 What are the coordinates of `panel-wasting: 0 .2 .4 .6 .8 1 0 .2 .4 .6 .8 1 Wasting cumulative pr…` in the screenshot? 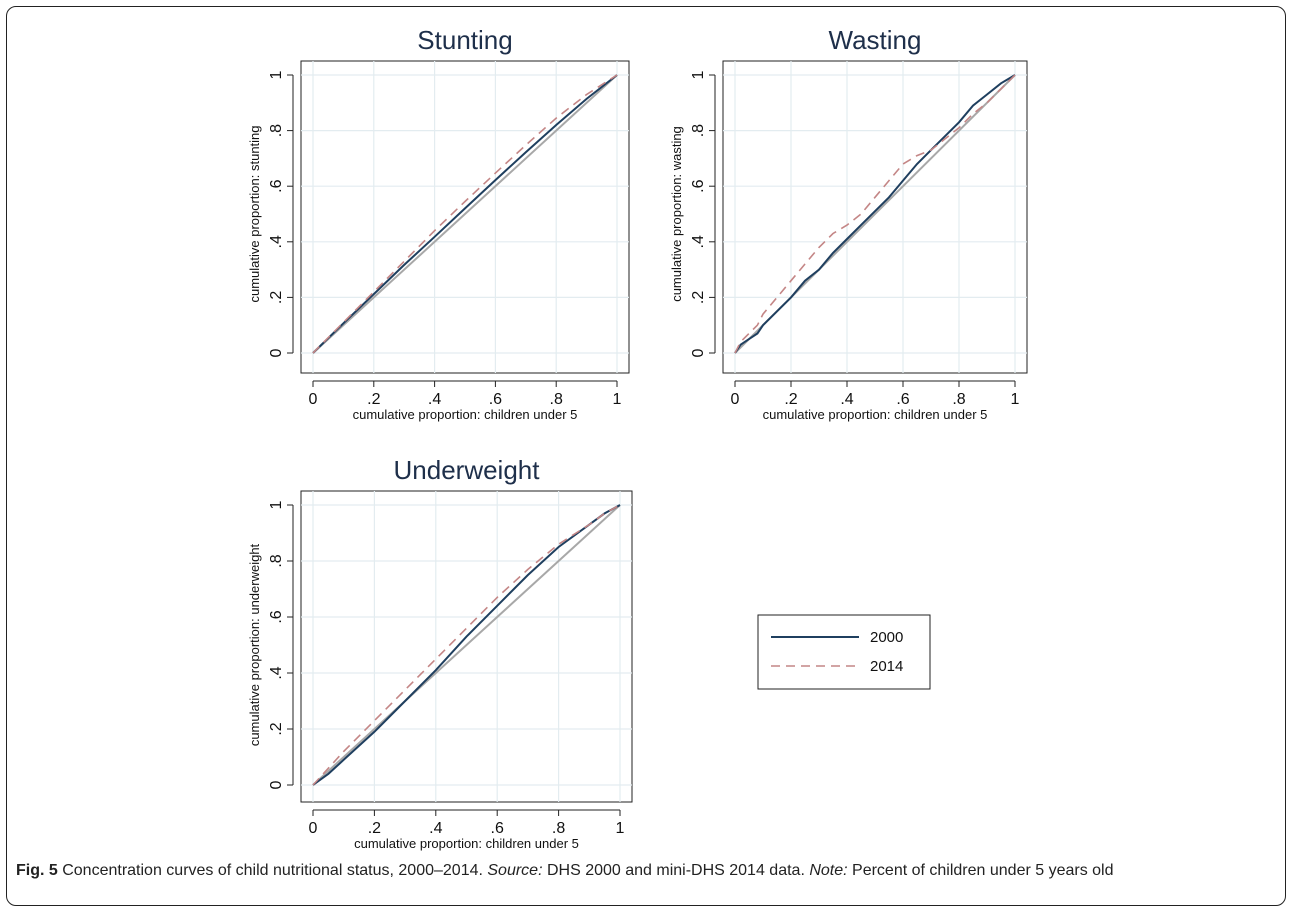 It's located at (848, 223).